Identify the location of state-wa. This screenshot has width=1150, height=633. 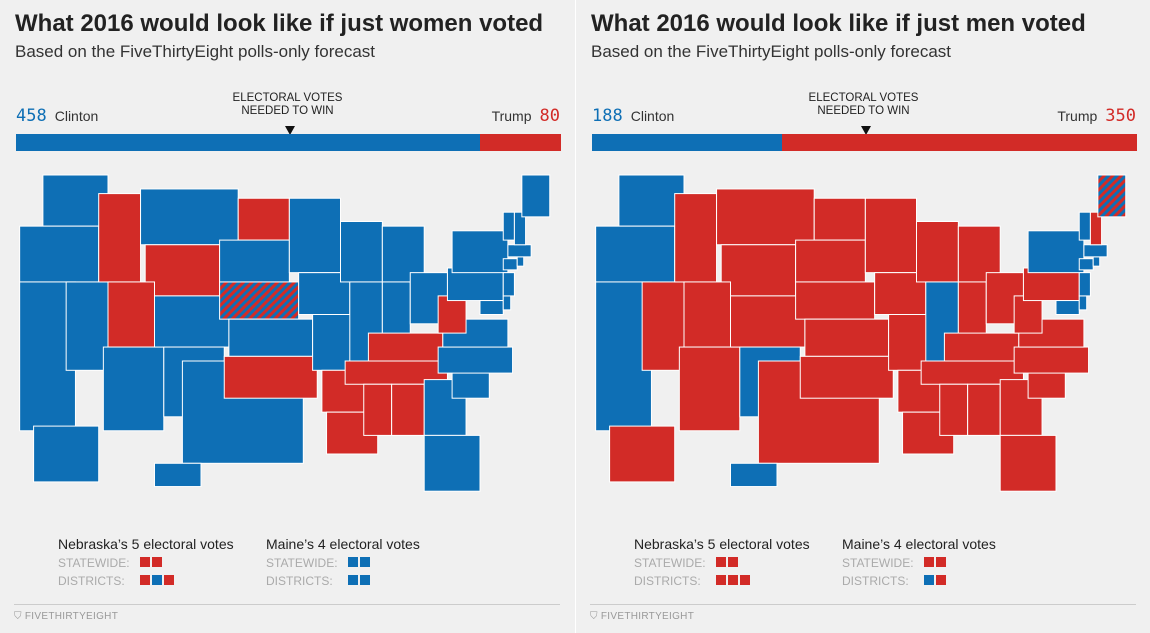
(651, 200).